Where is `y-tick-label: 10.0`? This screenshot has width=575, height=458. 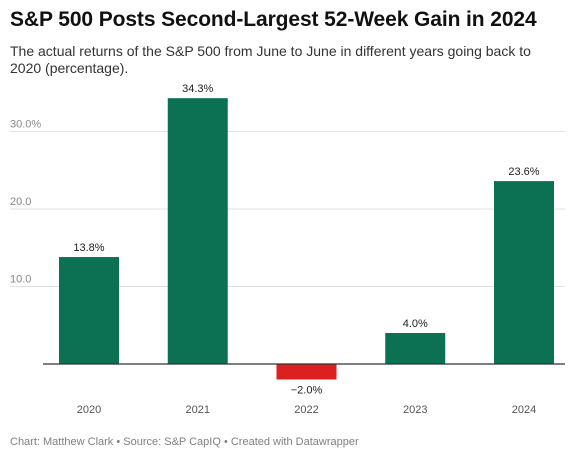
y-tick-label: 10.0 is located at coordinates (20, 280).